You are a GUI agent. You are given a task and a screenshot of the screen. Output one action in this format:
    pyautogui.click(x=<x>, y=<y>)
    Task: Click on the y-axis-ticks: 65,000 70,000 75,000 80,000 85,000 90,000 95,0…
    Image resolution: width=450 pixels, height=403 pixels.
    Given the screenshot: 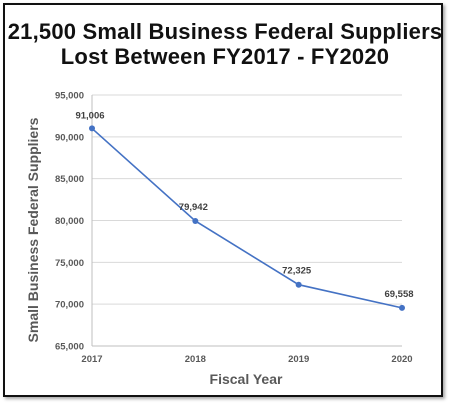 What is the action you would take?
    pyautogui.click(x=69, y=222)
    